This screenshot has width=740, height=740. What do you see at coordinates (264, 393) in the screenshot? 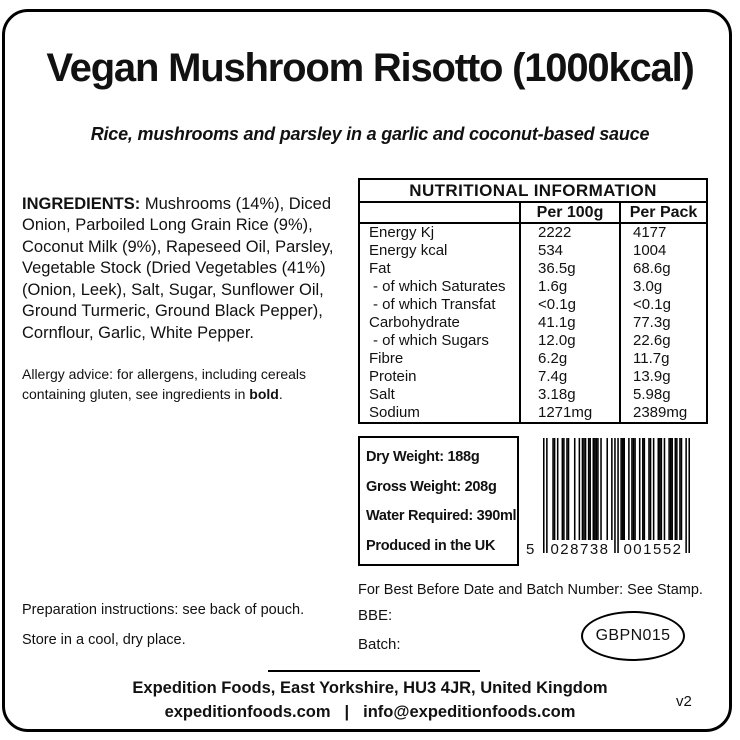
I see `allergy-bold-word: bold` at bounding box center [264, 393].